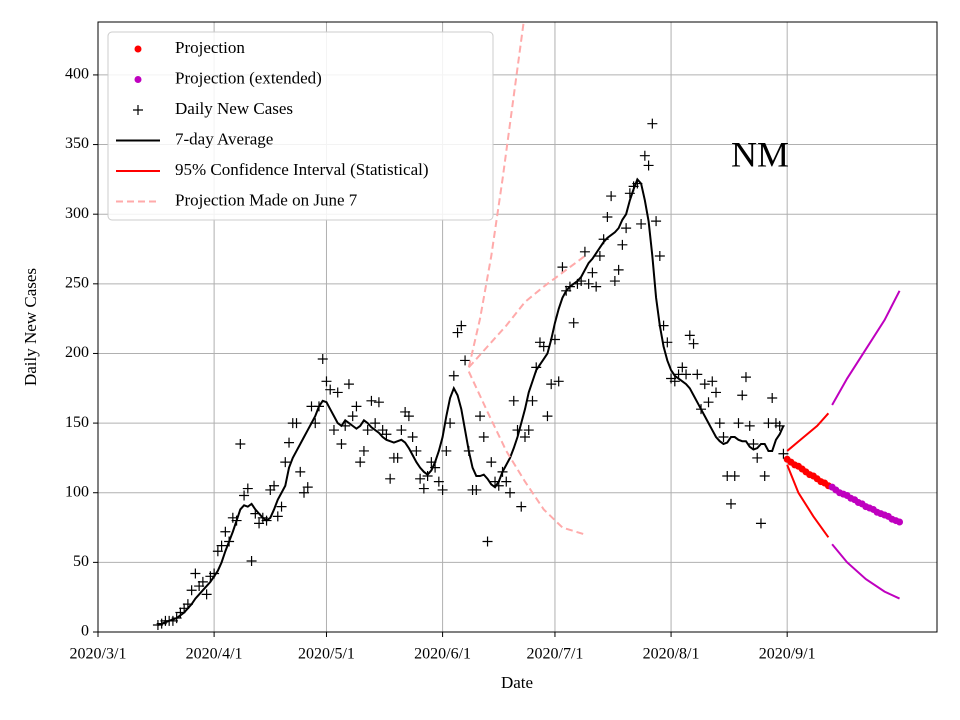 This screenshot has width=960, height=720. Describe the element at coordinates (210, 47) in the screenshot. I see `legend-label: Projection` at that location.